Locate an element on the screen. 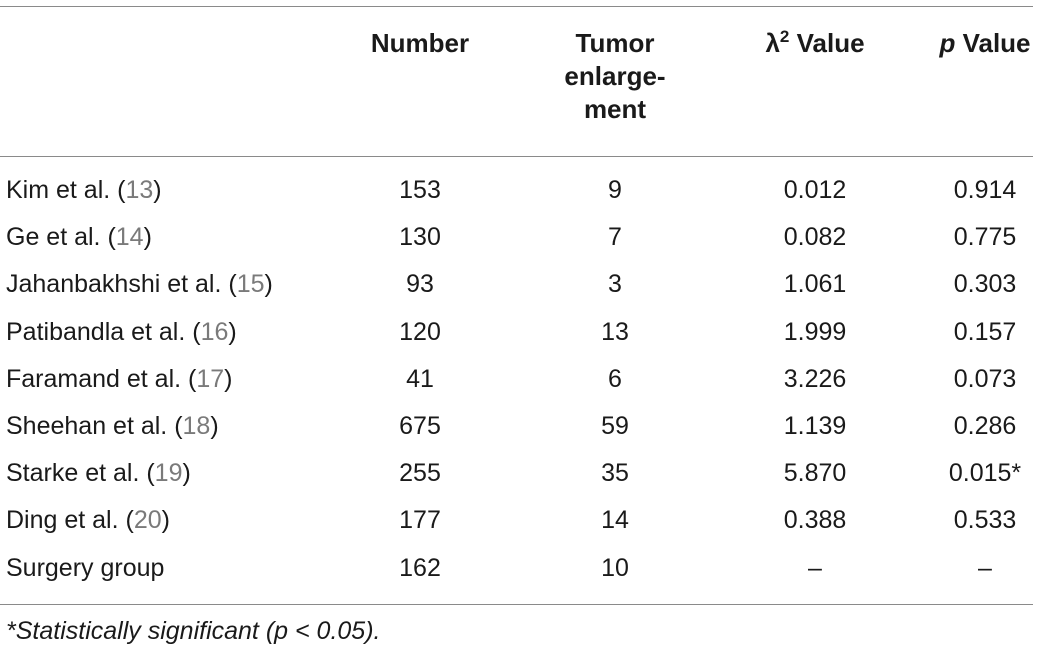 The image size is (1039, 654). cell-study: Ding et al. (20) is located at coordinates (88, 520).